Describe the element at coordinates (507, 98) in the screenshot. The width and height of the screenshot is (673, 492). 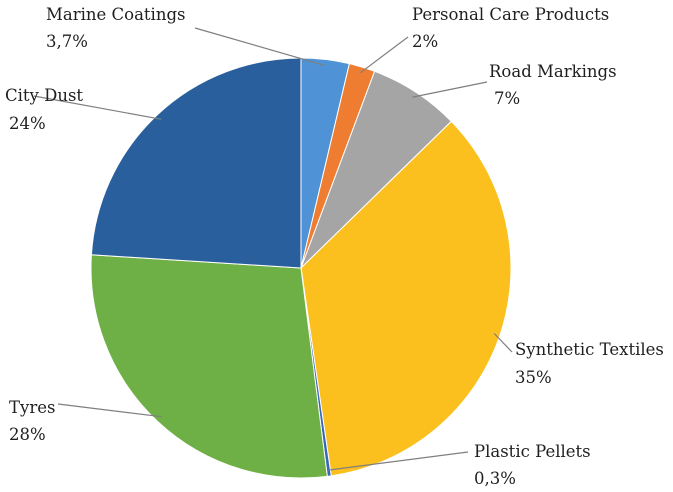
I see `label-road-markings-value: 7%` at that location.